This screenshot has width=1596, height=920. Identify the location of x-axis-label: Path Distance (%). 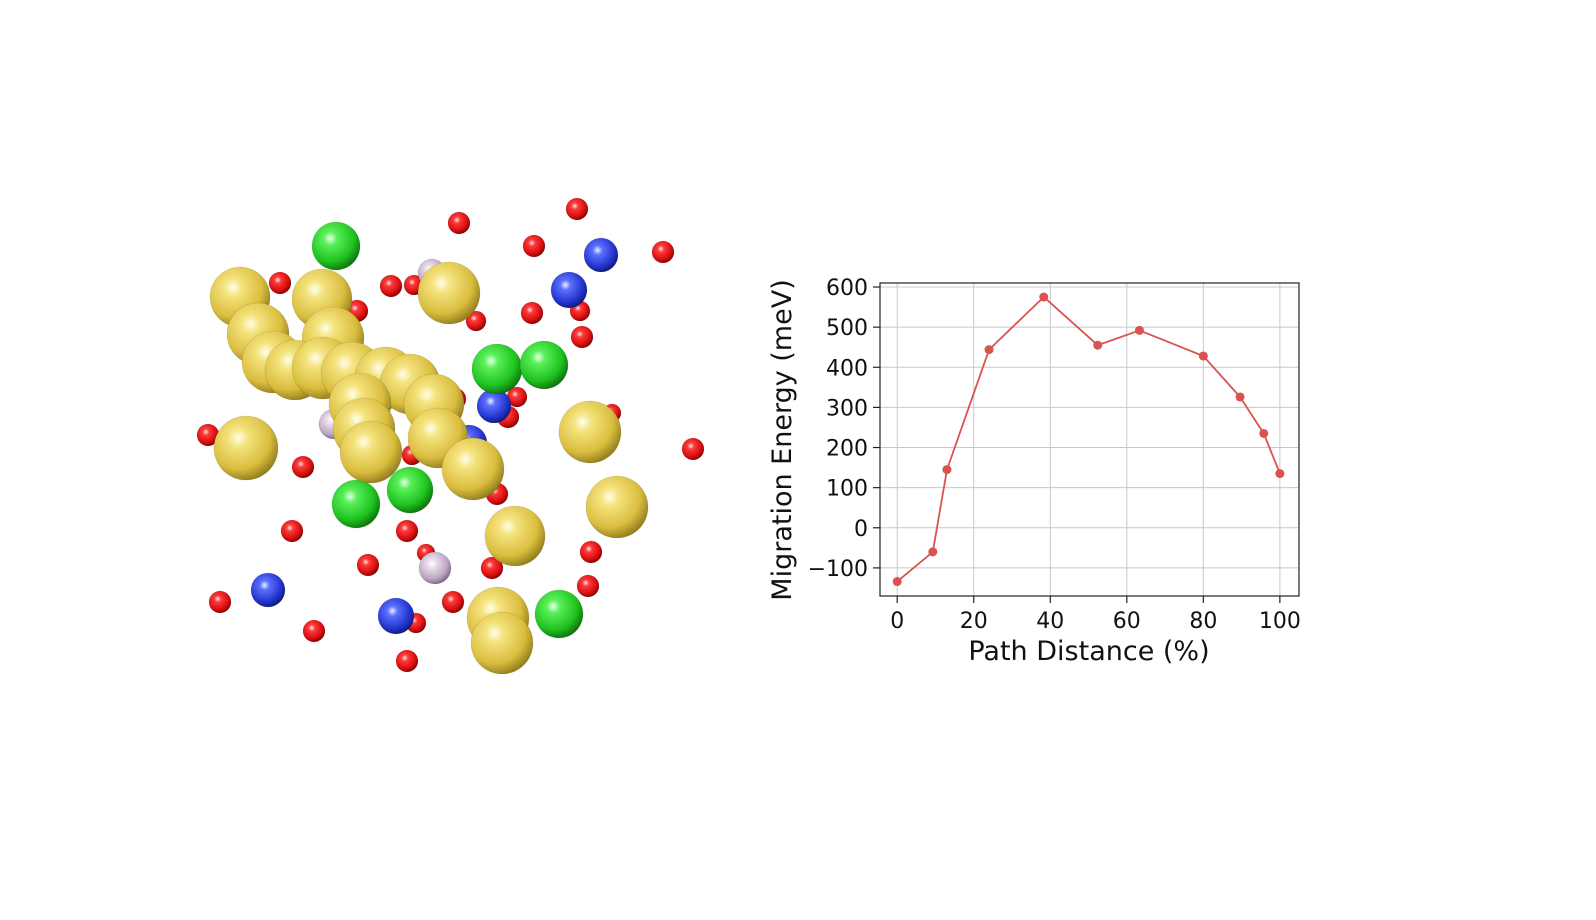
(1088, 651).